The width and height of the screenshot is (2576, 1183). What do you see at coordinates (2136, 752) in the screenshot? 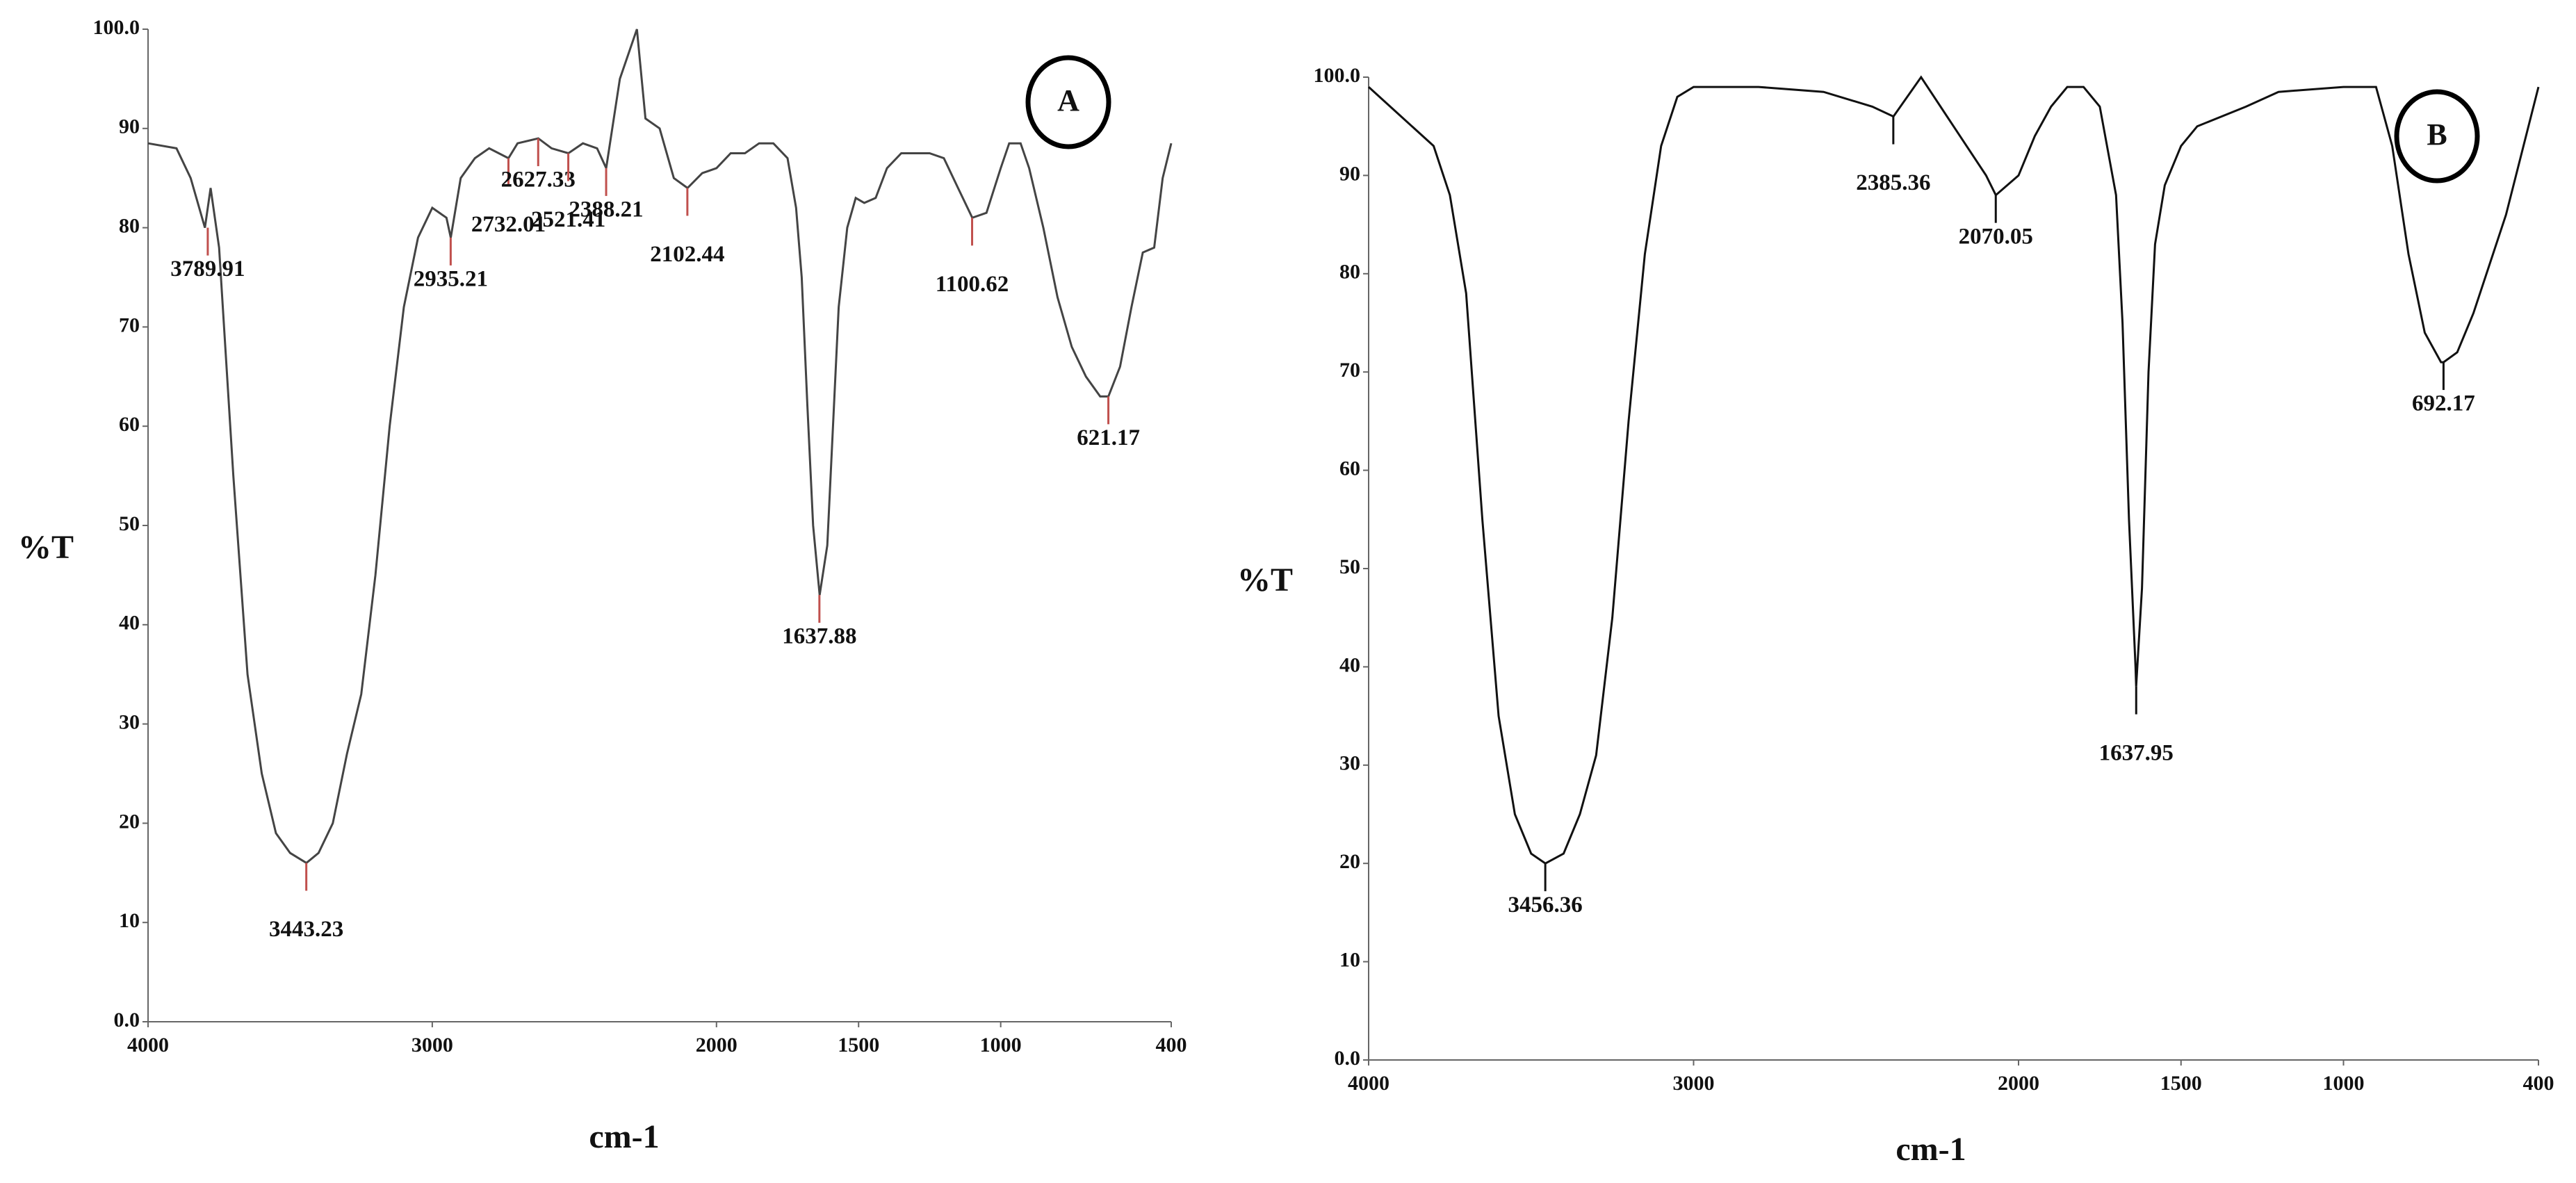
I see `peak-label: 1637.95` at bounding box center [2136, 752].